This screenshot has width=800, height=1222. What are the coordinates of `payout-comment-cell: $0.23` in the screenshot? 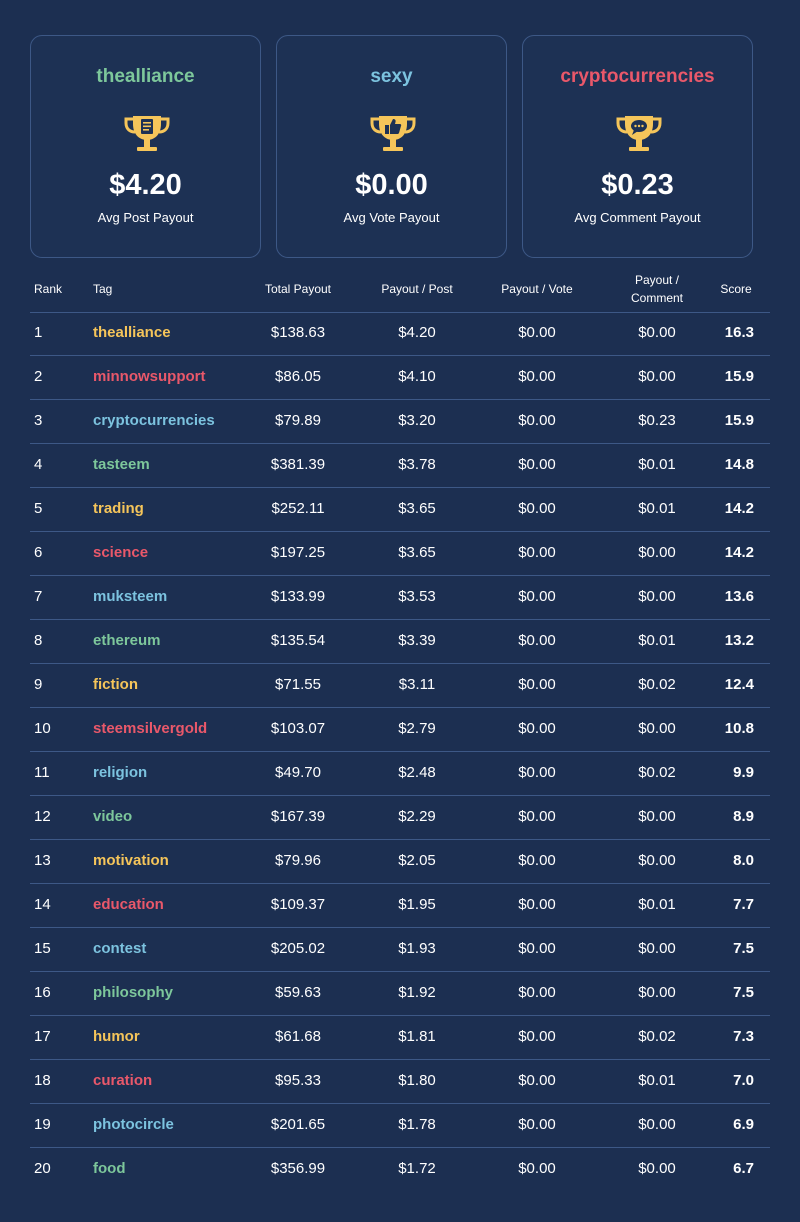 It's located at (657, 420).